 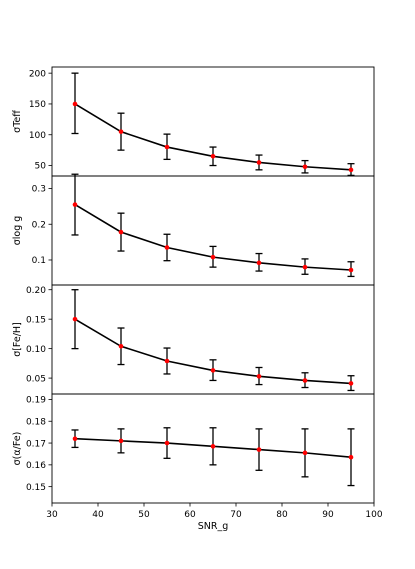 I want to click on y-axis-label: σlog g, so click(x=17, y=231).